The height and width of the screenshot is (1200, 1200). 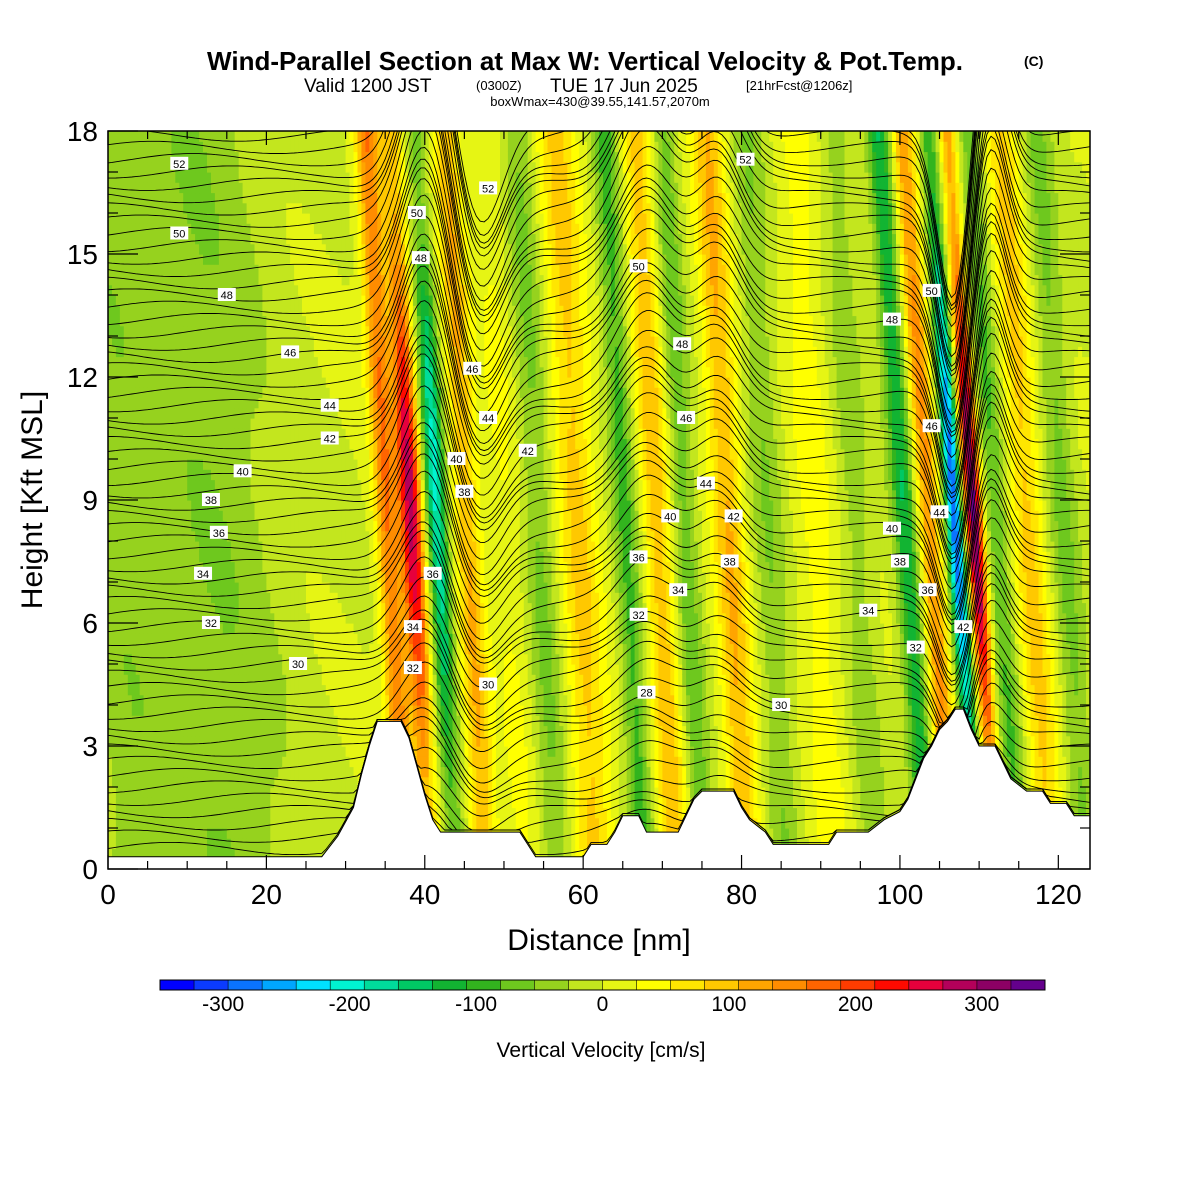 I want to click on y-tick-label: 9, so click(x=90, y=500).